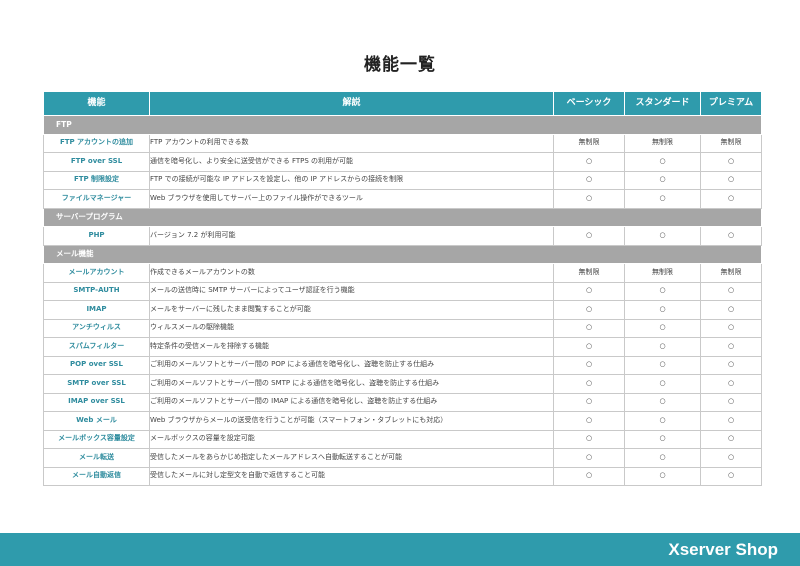 This screenshot has width=800, height=566. I want to click on table-row: IMAP メールをサーバーに残したまま閲覧することが可能 ○ ○ ○, so click(402, 310).